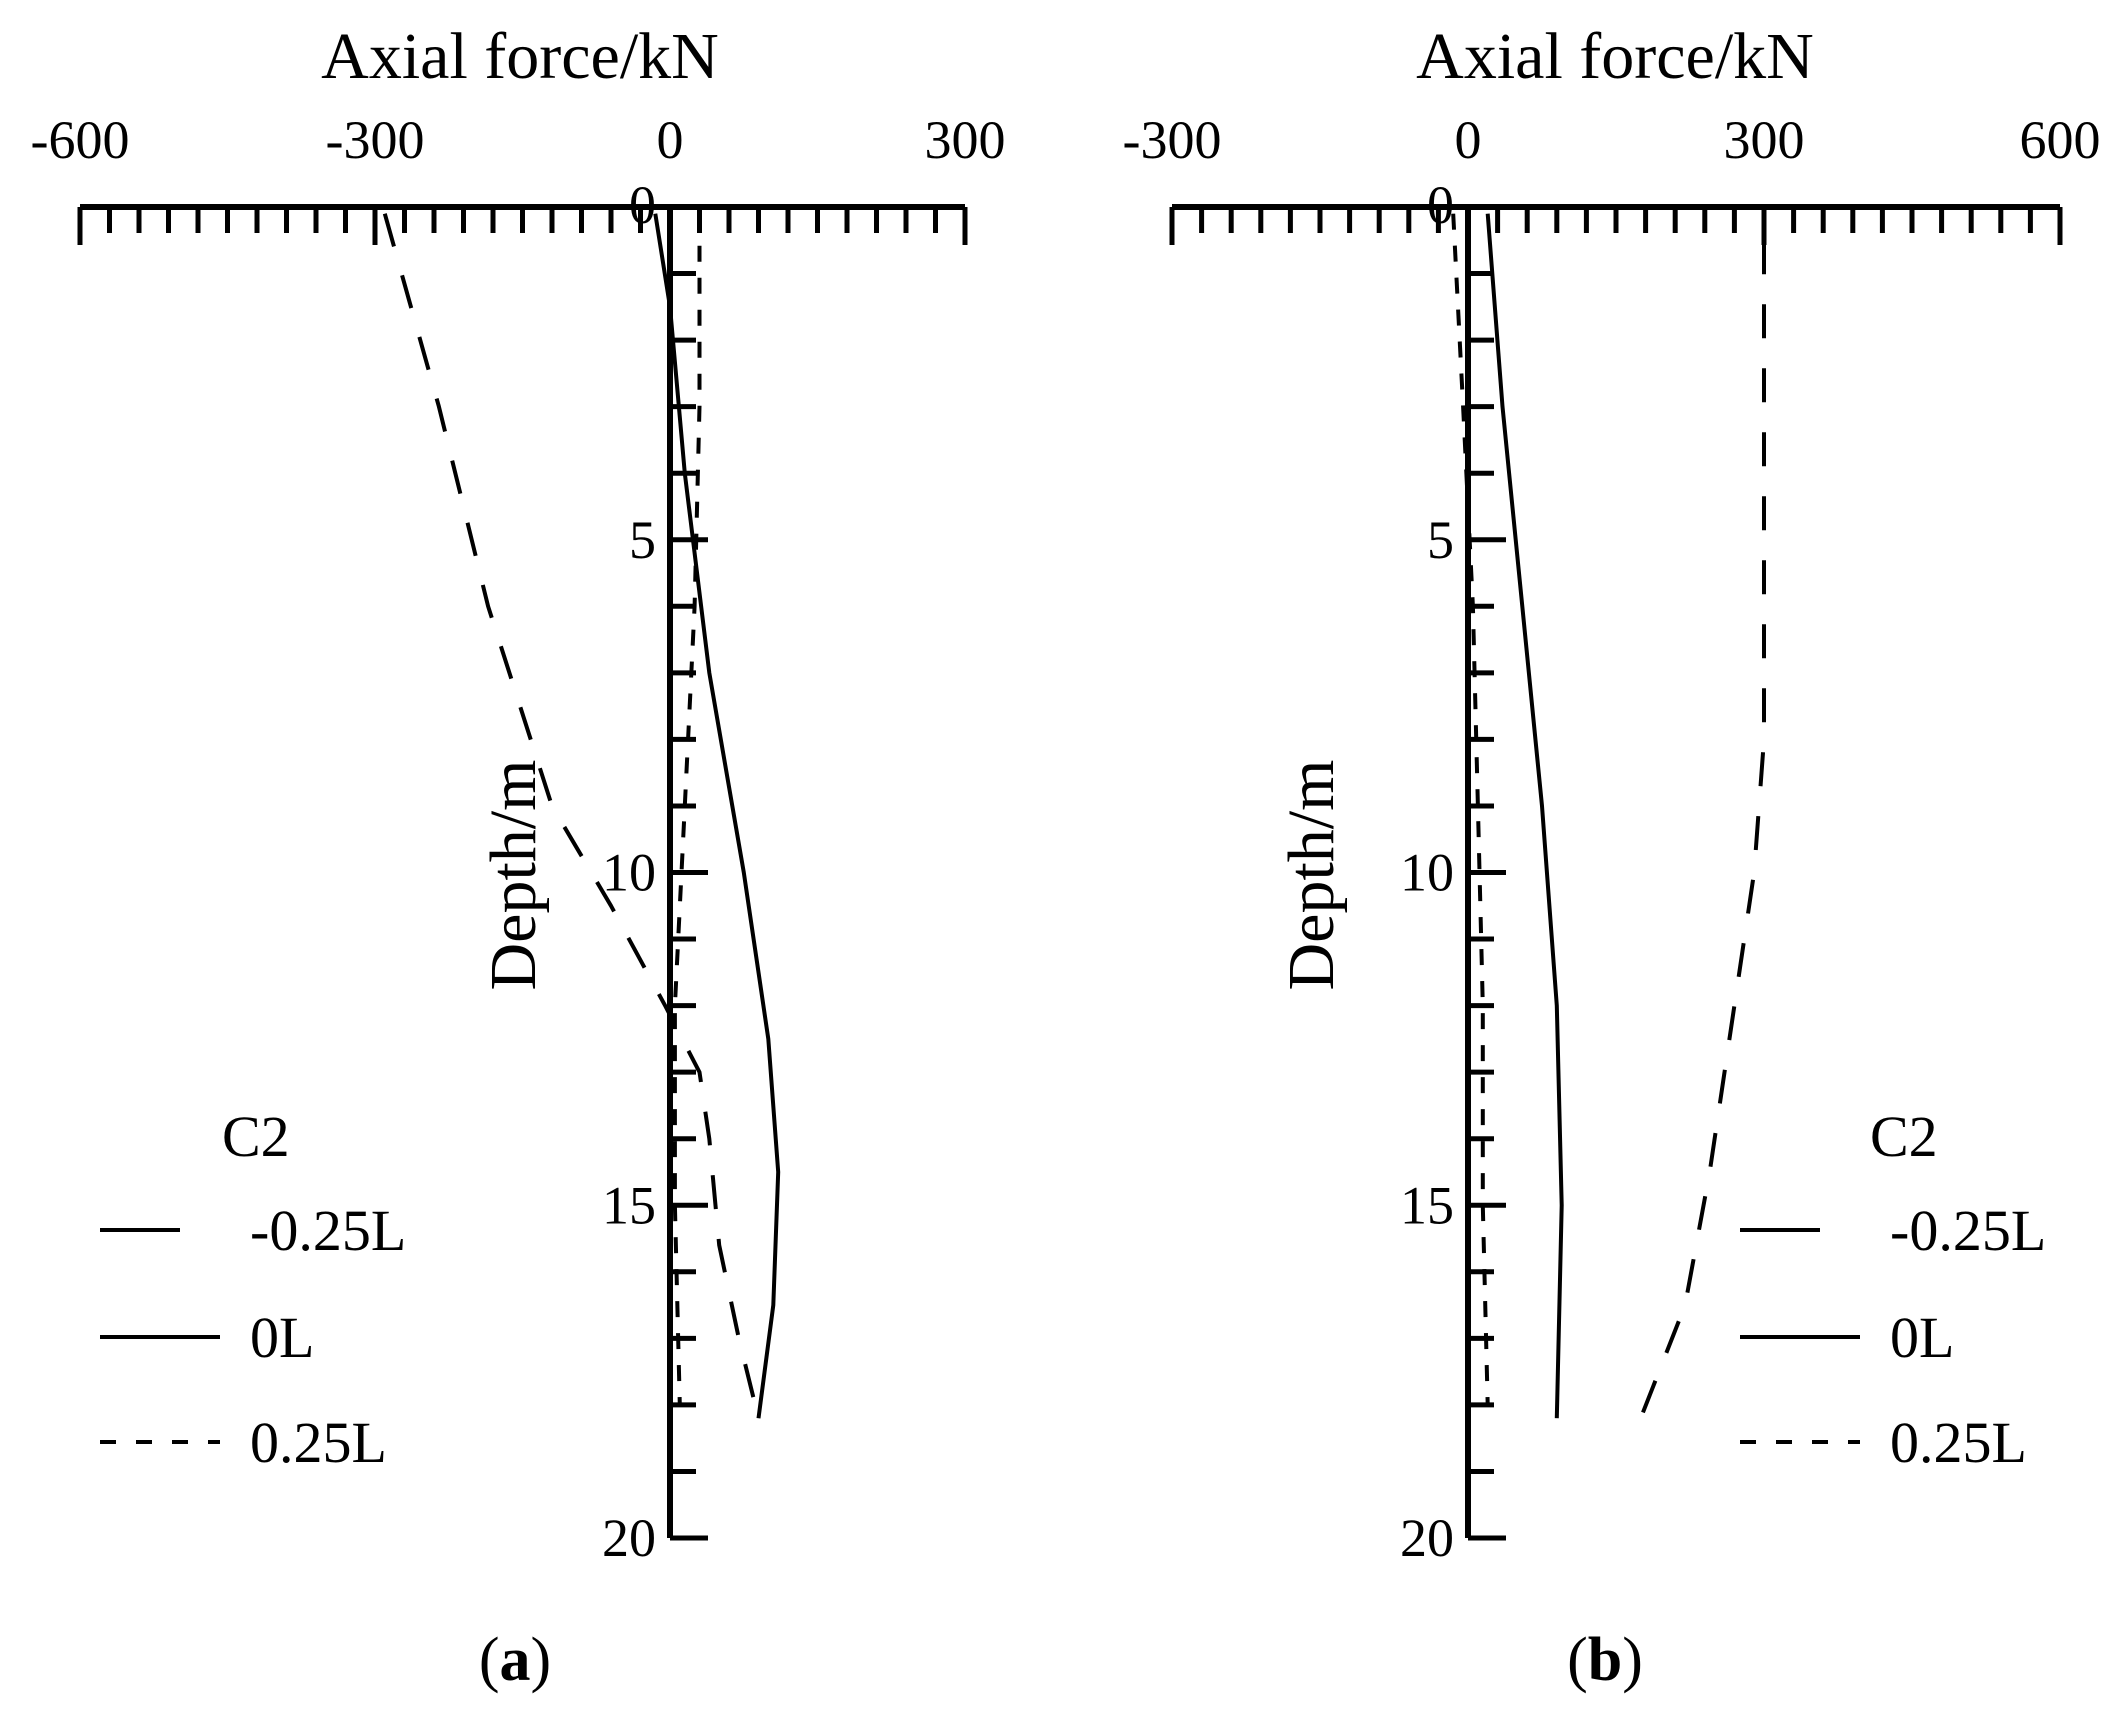  What do you see at coordinates (513, 875) in the screenshot?
I see `panel-a-y-axis-title: Depth/m` at bounding box center [513, 875].